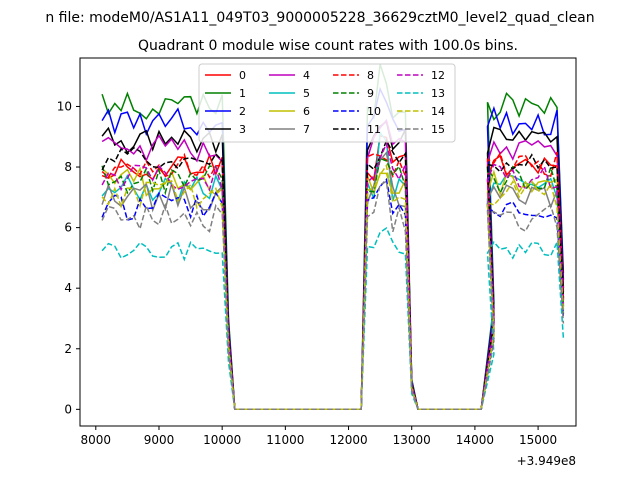  I want to click on x-tick-label: 8000, so click(96, 440).